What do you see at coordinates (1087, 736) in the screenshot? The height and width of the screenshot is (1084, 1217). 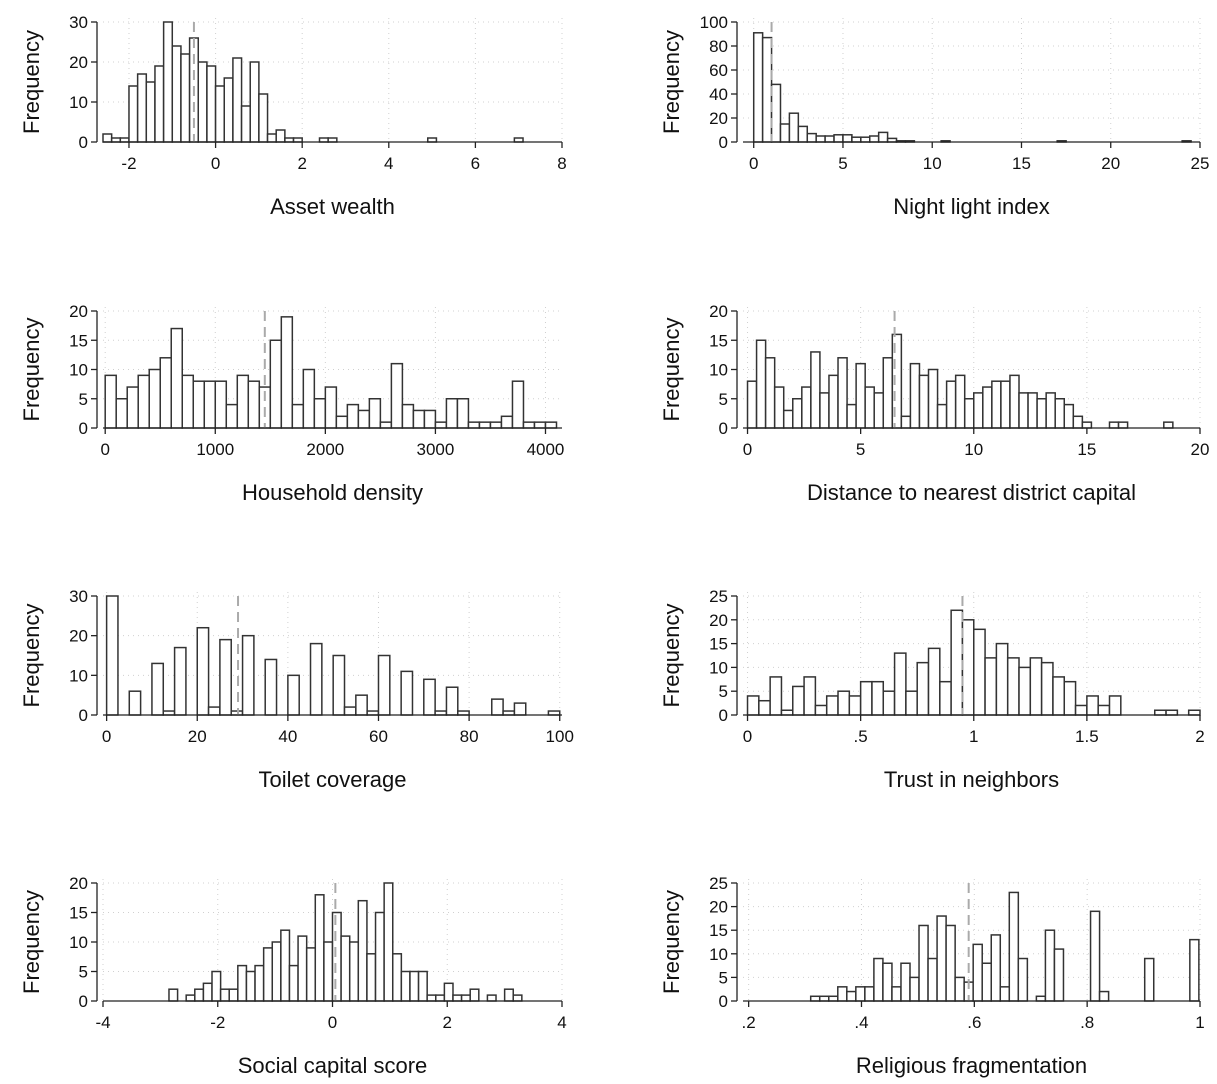 I see `x-tick-label: 1.5` at bounding box center [1087, 736].